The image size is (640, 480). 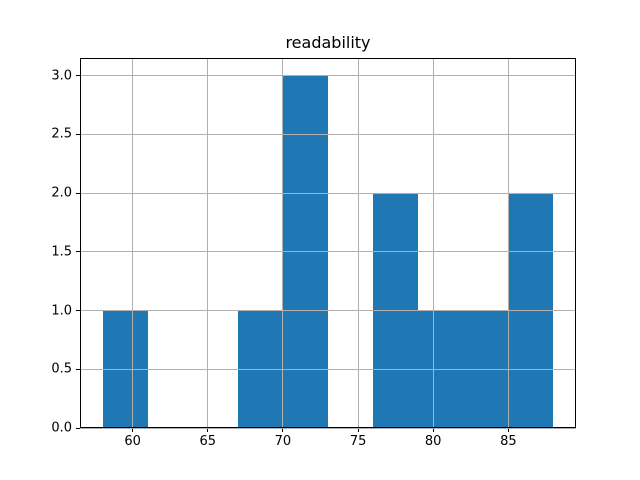 I want to click on x-tick-label: 75, so click(x=358, y=441).